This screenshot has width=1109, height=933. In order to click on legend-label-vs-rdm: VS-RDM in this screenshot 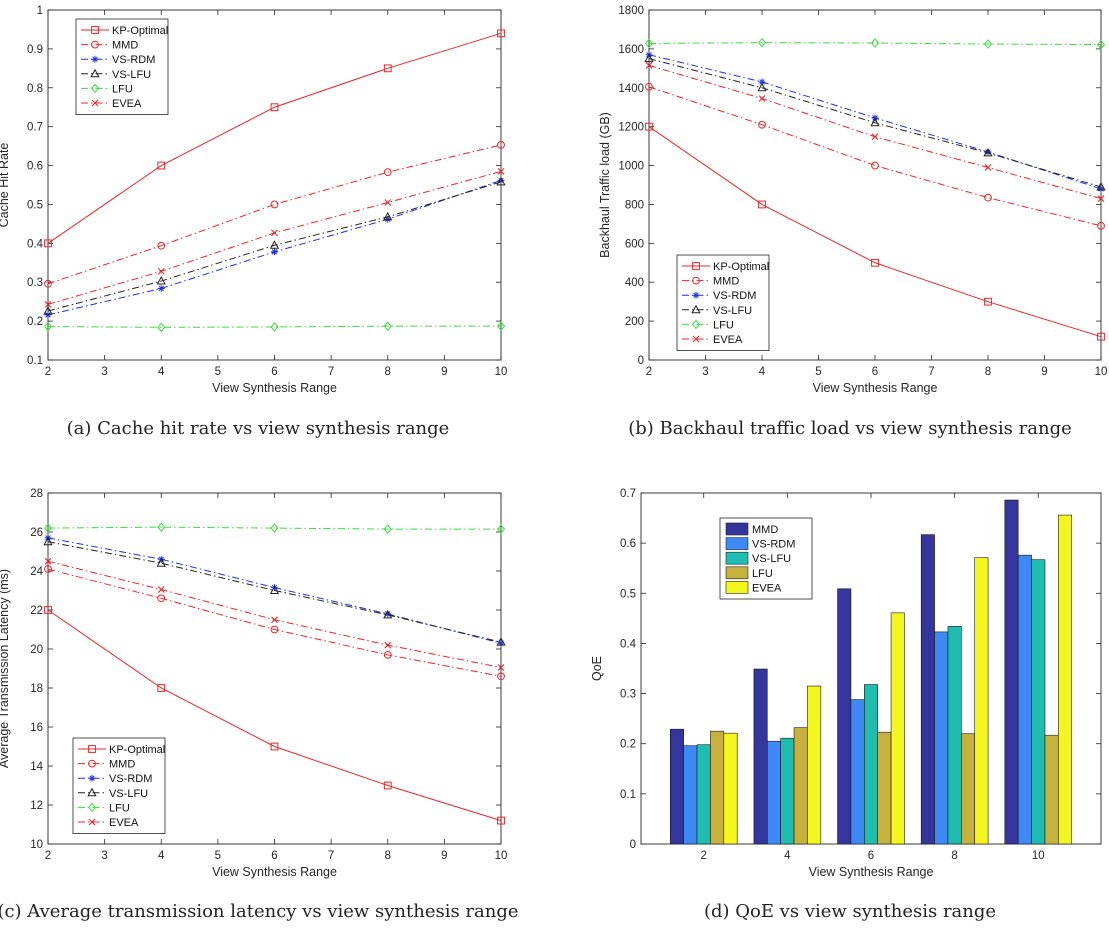, I will do `click(130, 779)`.